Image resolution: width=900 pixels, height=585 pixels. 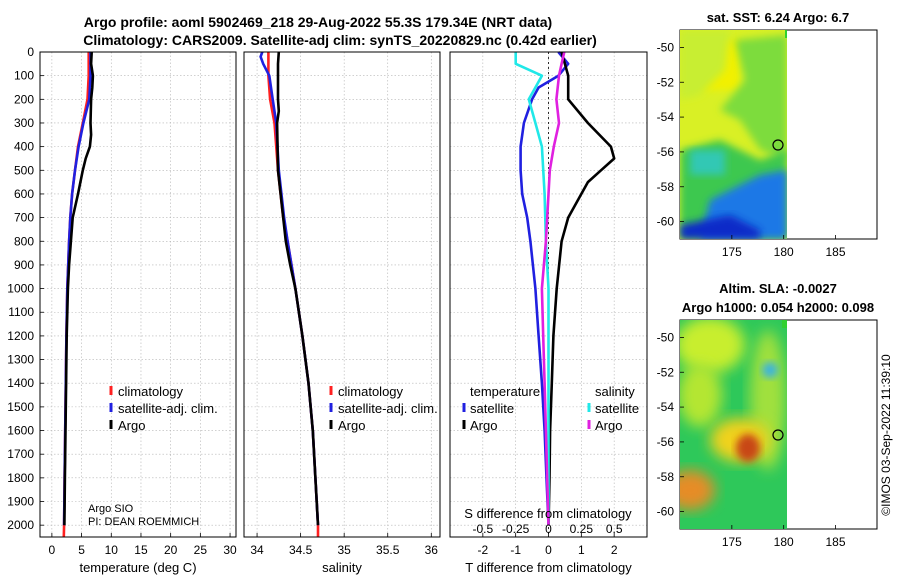 I want to click on y-tick-label: 1900, so click(x=20, y=502).